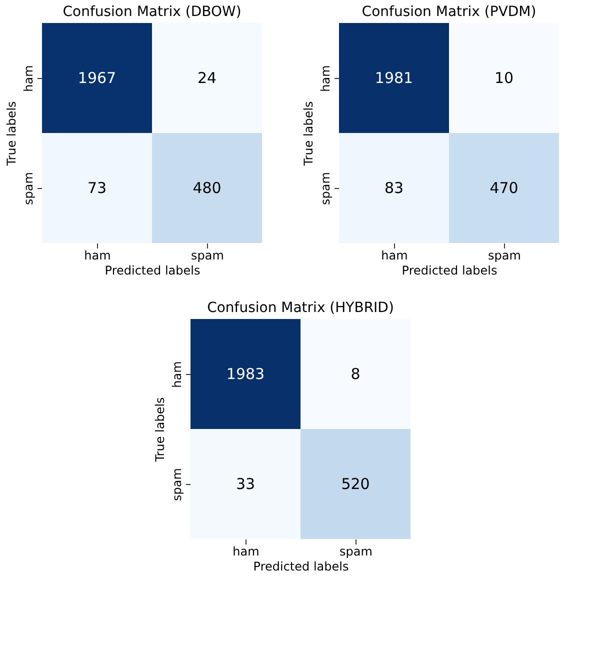 The height and width of the screenshot is (652, 613). Describe the element at coordinates (97, 78) in the screenshot. I see `data-label: 1967` at that location.